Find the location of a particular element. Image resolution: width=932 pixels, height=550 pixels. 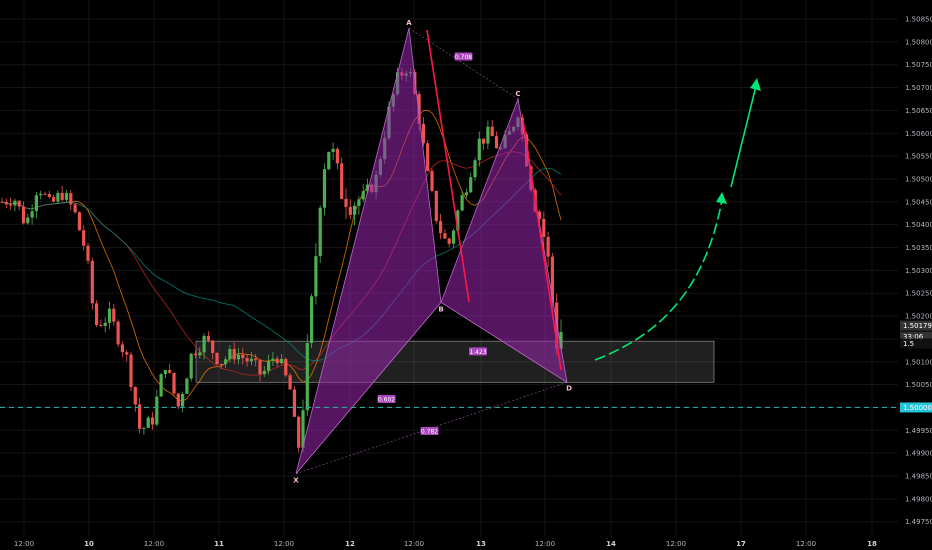

pattern-point-label: C is located at coordinates (517, 94).